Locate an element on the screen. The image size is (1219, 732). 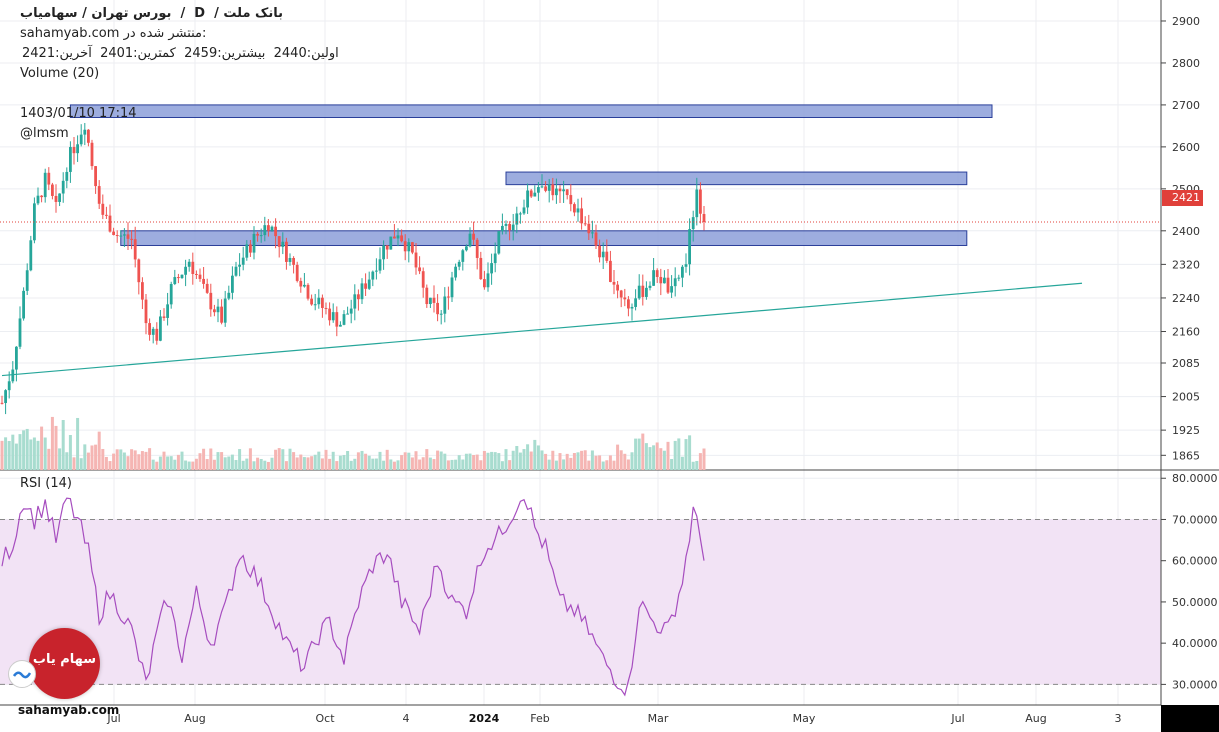
rsi-study-label: RSI (14) is located at coordinates (46, 483).